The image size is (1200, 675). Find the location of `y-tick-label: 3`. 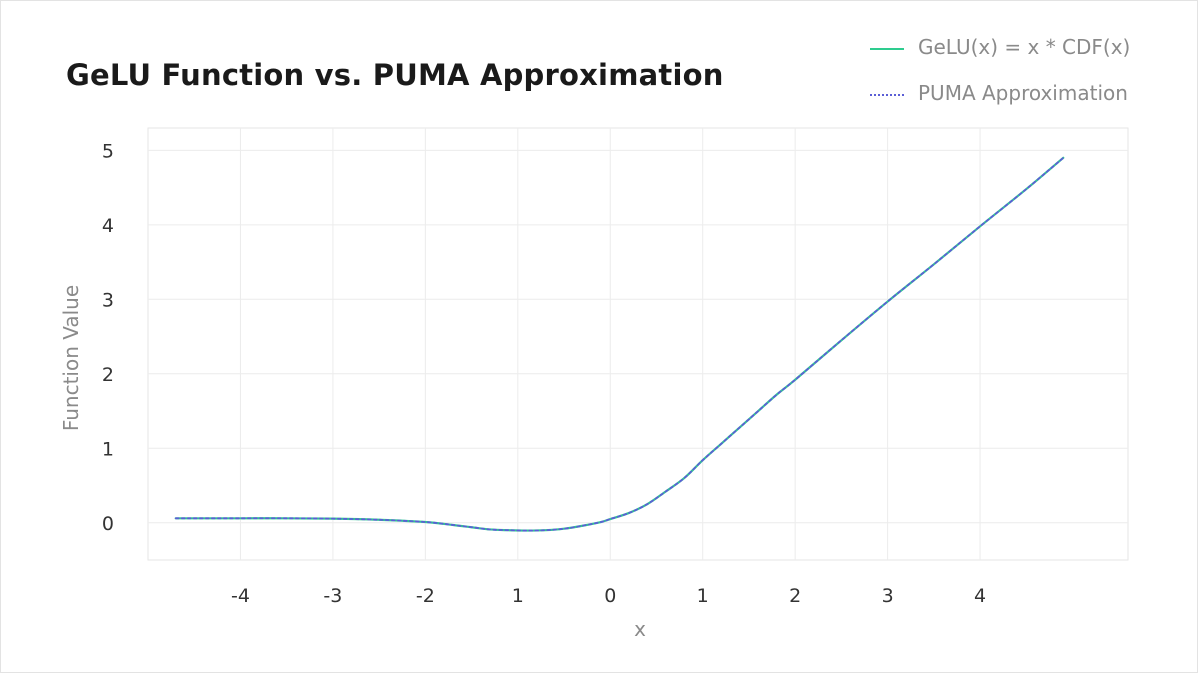

y-tick-label: 3 is located at coordinates (108, 300).